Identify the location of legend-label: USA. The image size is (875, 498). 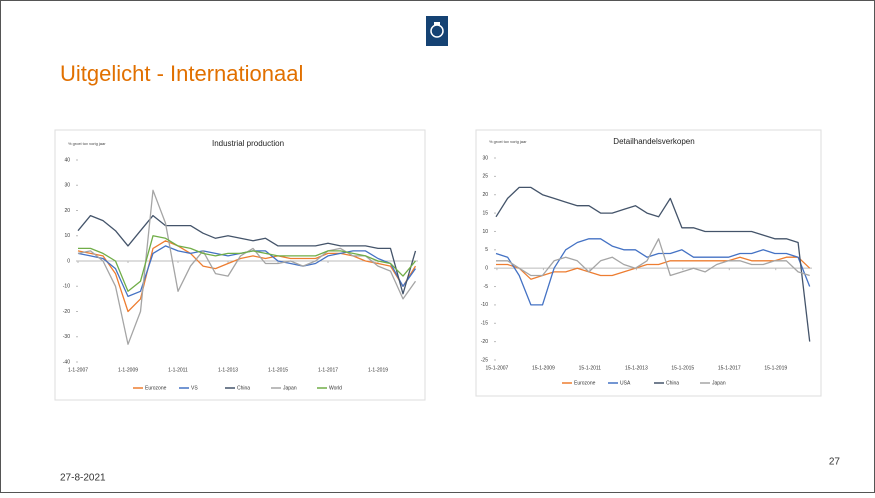
(625, 383).